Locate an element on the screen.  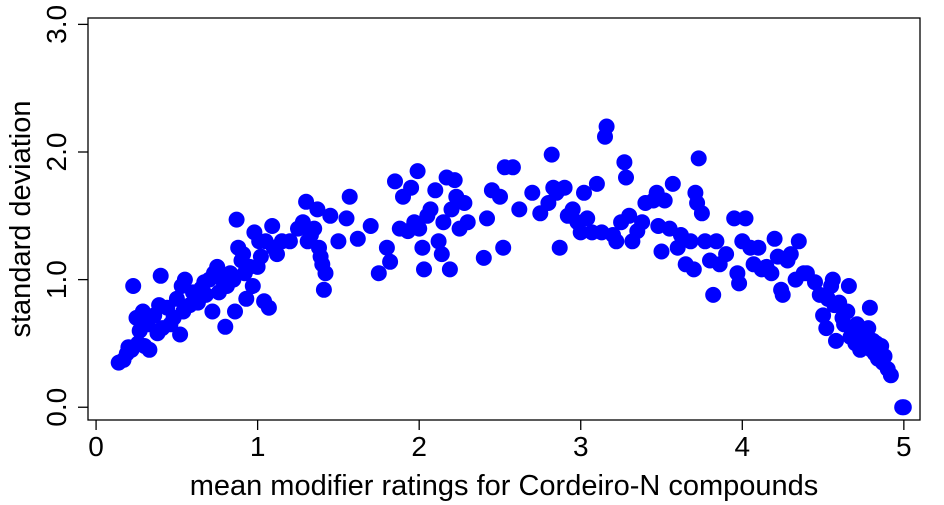
x-tick-label: 2 is located at coordinates (419, 446).